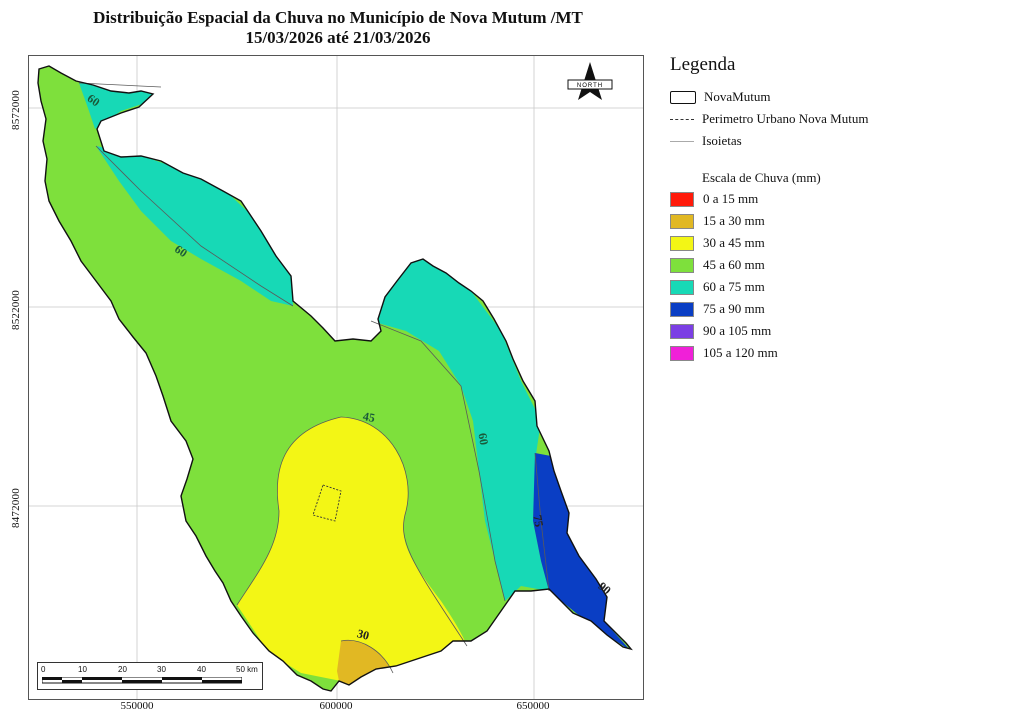 The image size is (1024, 724). Describe the element at coordinates (533, 706) in the screenshot. I see `x-tick-650000: 650000` at that location.